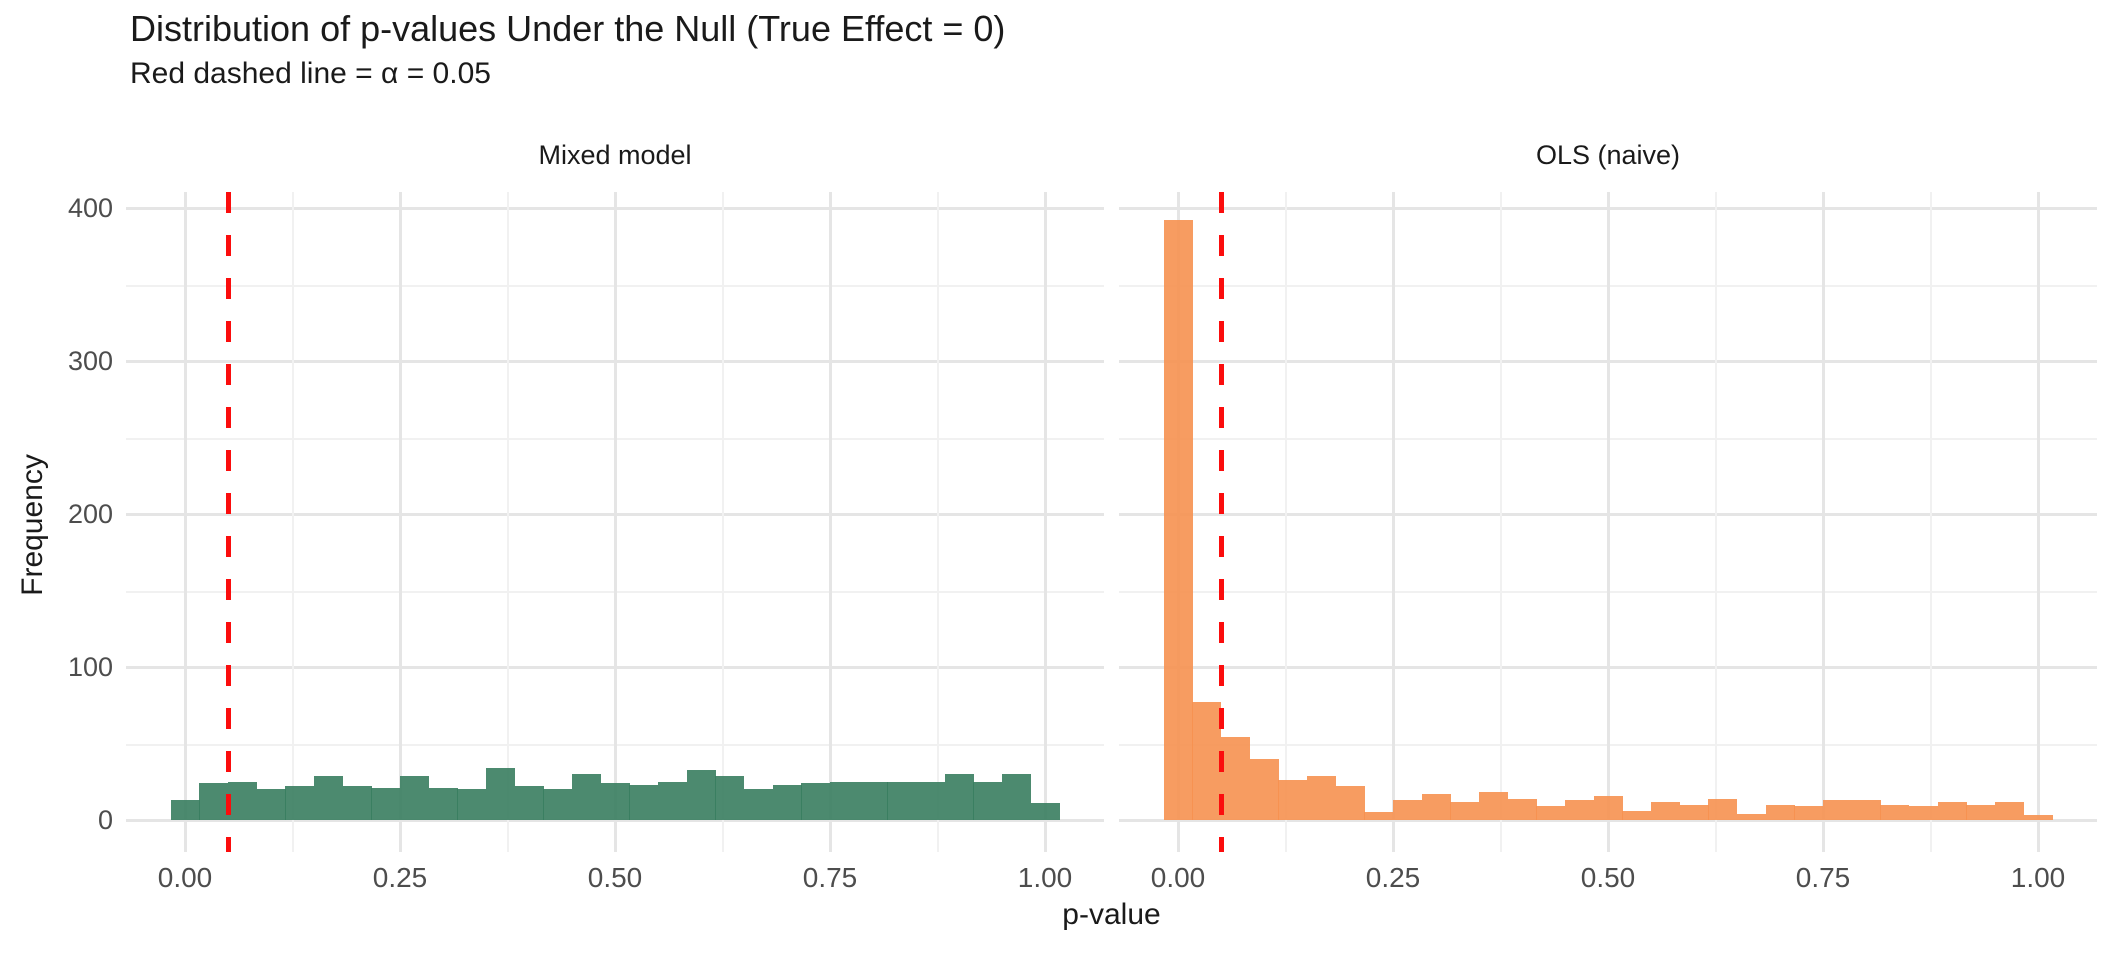 The width and height of the screenshot is (2112, 960). Describe the element at coordinates (90, 667) in the screenshot. I see `y-tick-label: 100` at that location.